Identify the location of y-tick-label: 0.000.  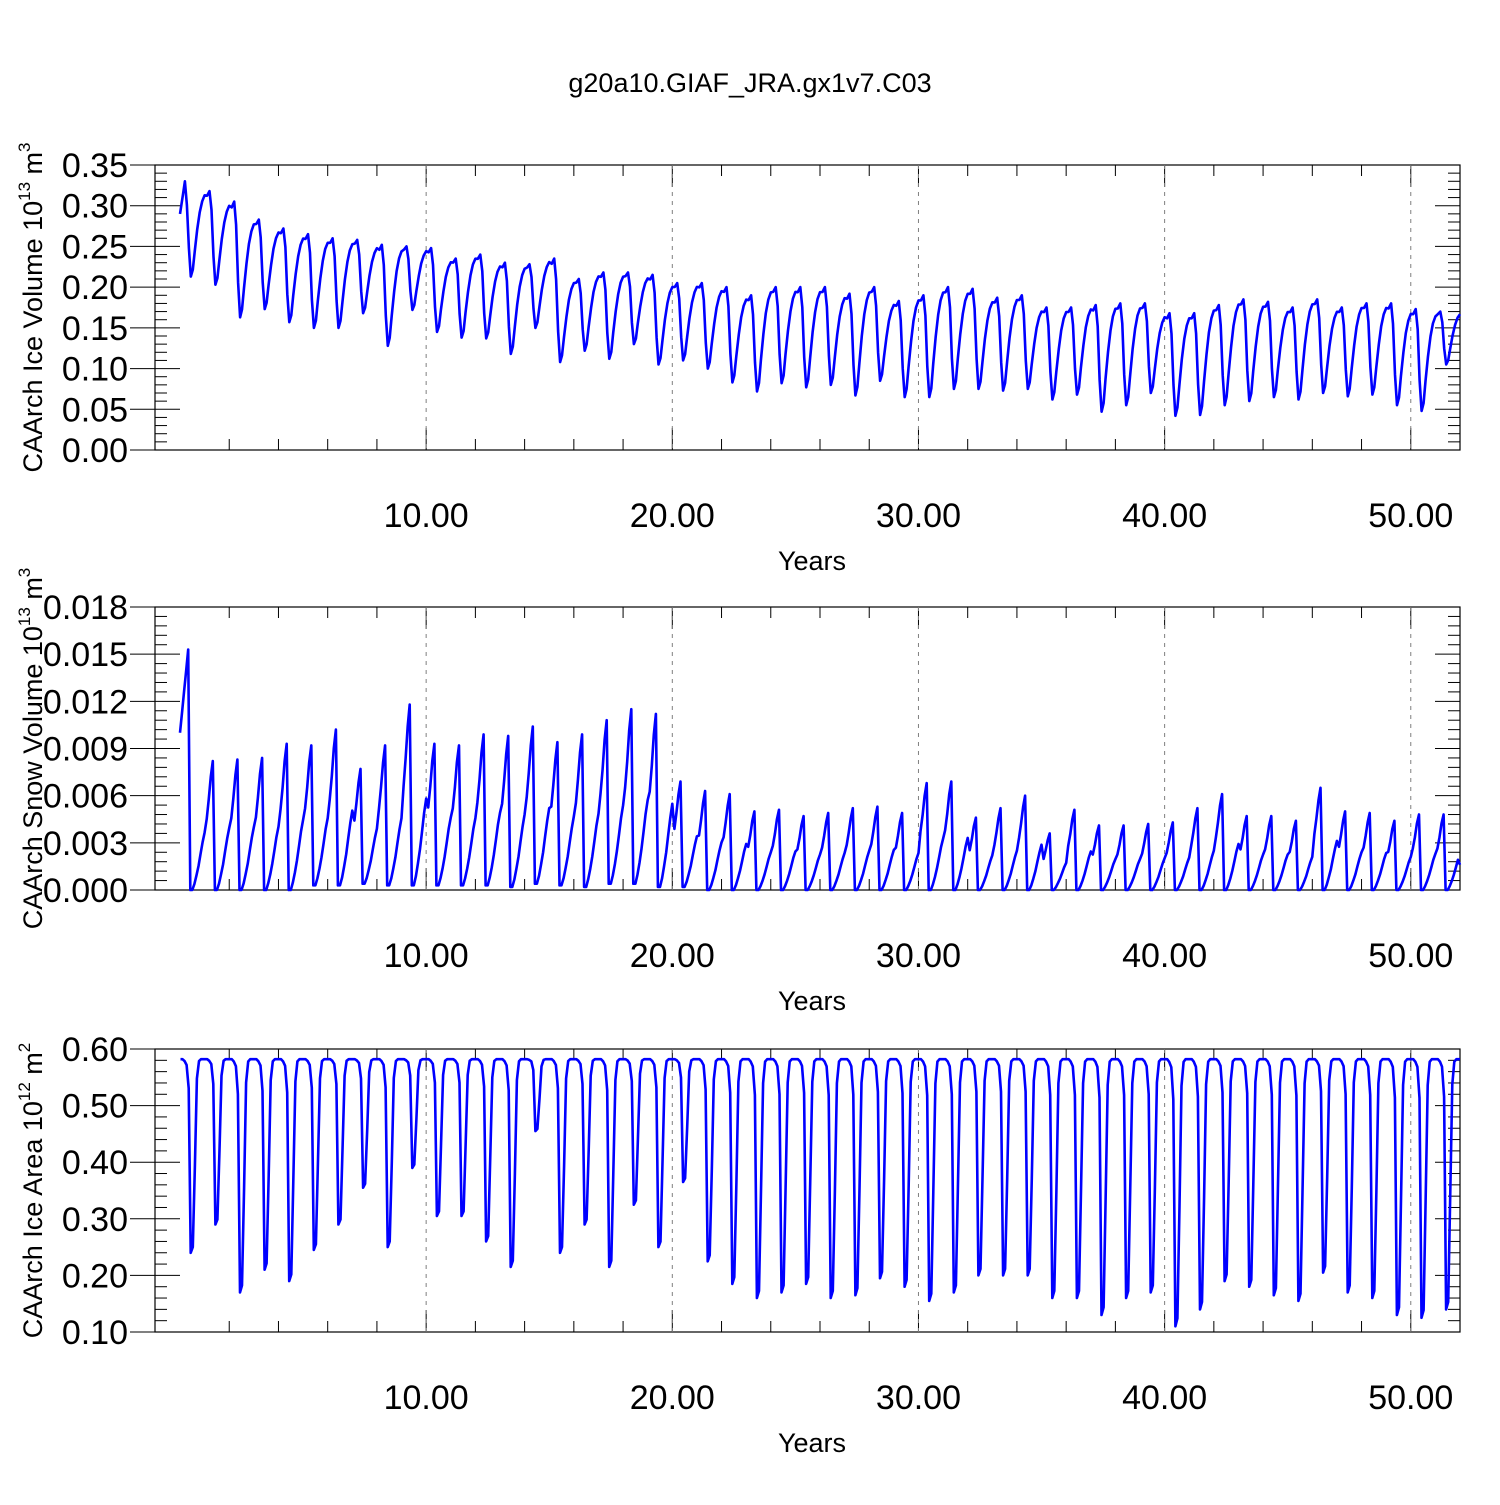
(85, 891).